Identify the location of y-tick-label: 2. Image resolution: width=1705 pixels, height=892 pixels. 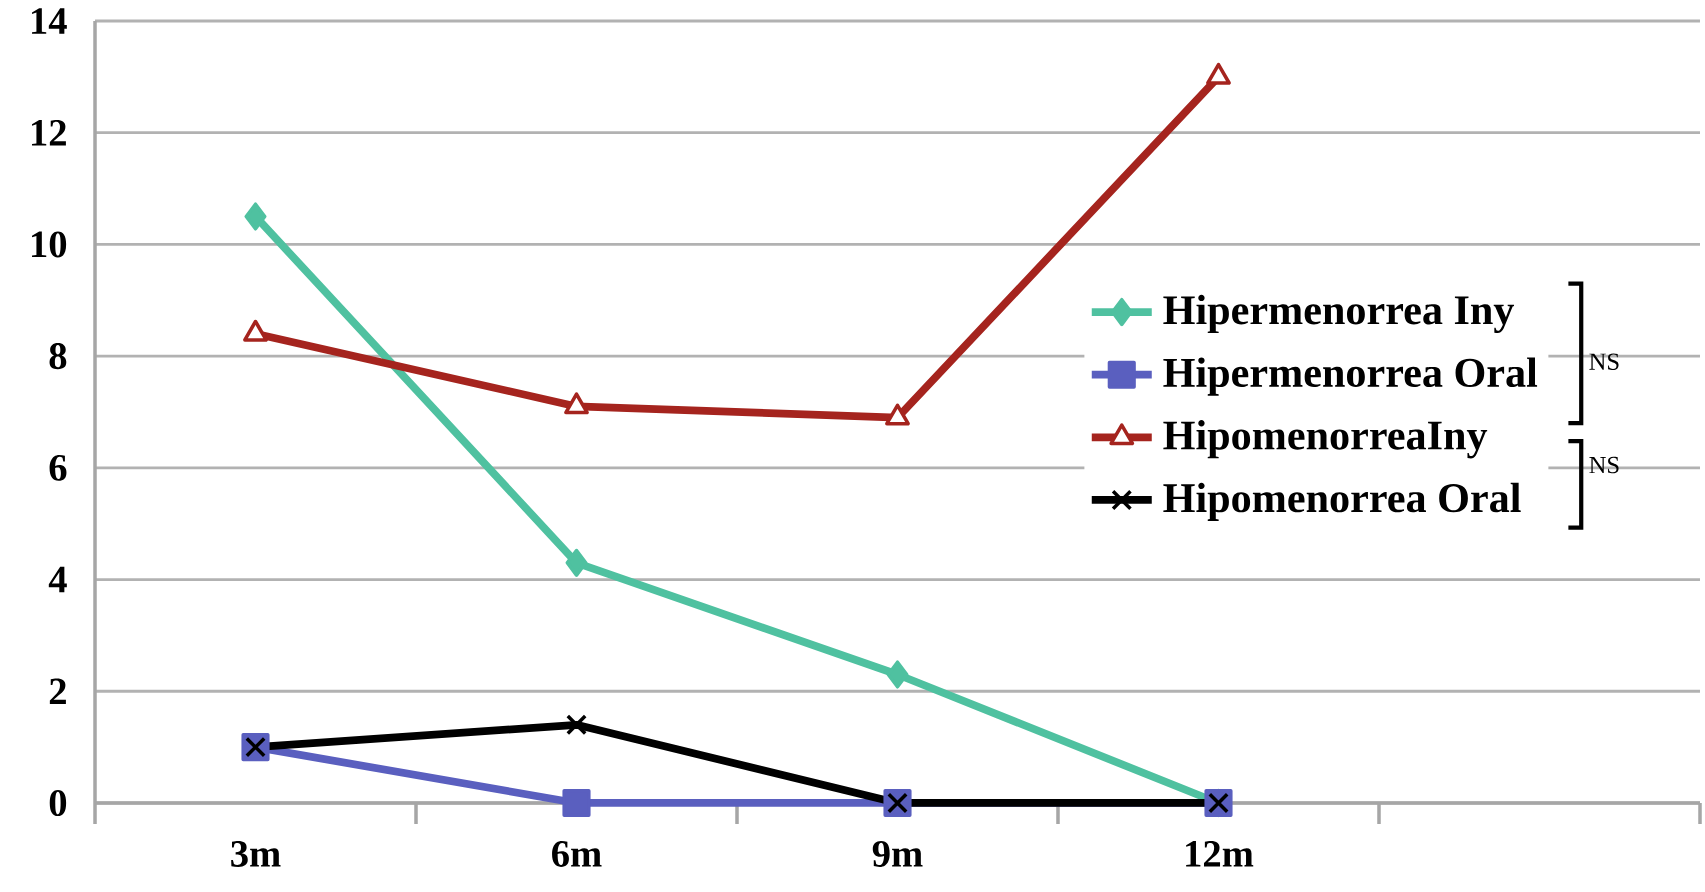
(57, 691).